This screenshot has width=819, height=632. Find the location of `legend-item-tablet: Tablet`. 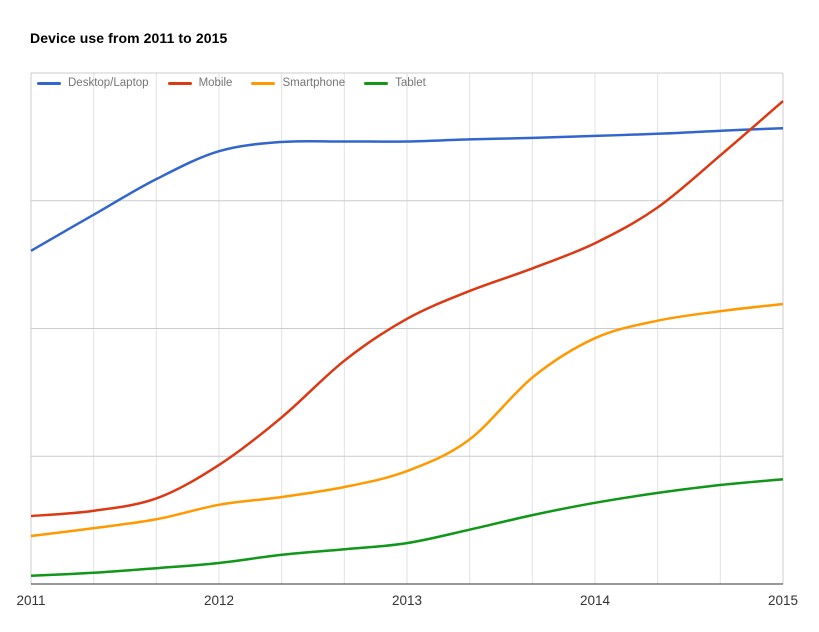

legend-item-tablet: Tablet is located at coordinates (395, 83).